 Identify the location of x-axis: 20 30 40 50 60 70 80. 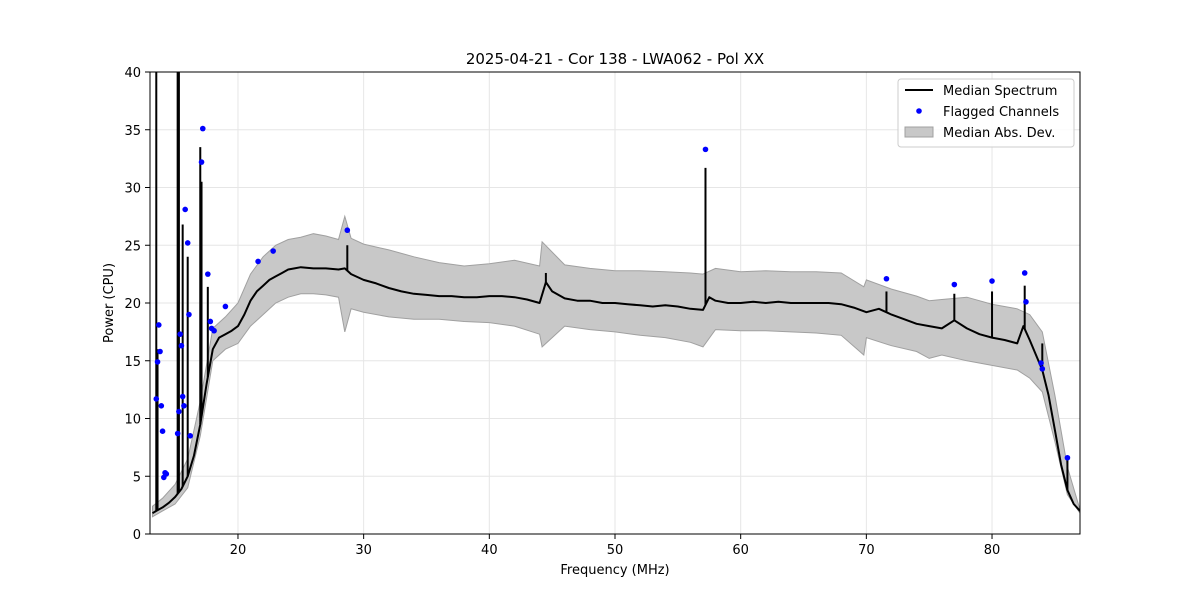
(615, 546).